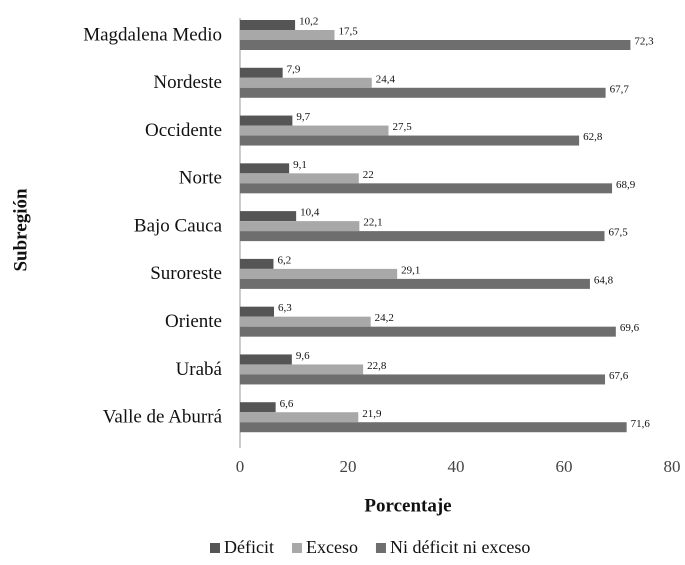 The image size is (685, 565). What do you see at coordinates (240, 466) in the screenshot?
I see `x-tick-label: 0` at bounding box center [240, 466].